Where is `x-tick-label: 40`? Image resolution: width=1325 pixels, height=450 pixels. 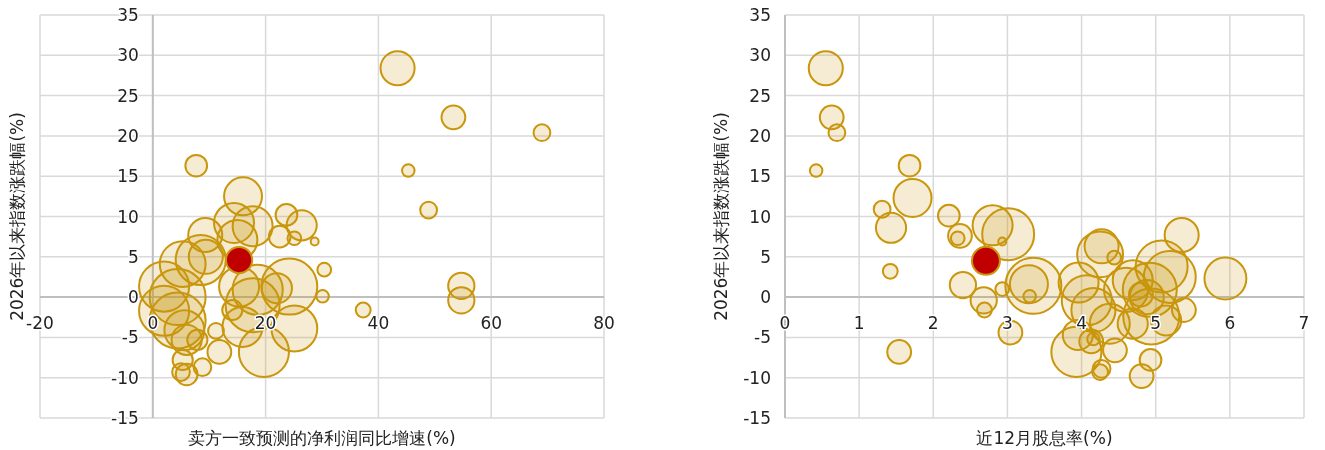
x-tick-label: 40 is located at coordinates (378, 323).